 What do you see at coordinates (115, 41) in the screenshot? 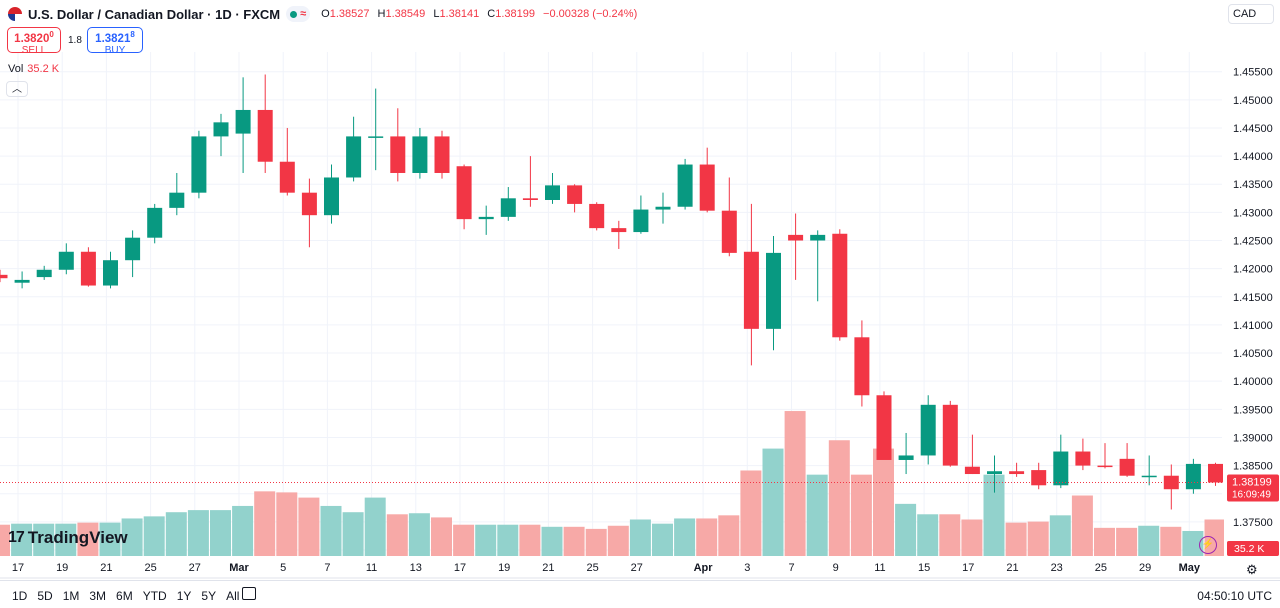
I see `buy-button: 1.38218 BUY` at bounding box center [115, 41].